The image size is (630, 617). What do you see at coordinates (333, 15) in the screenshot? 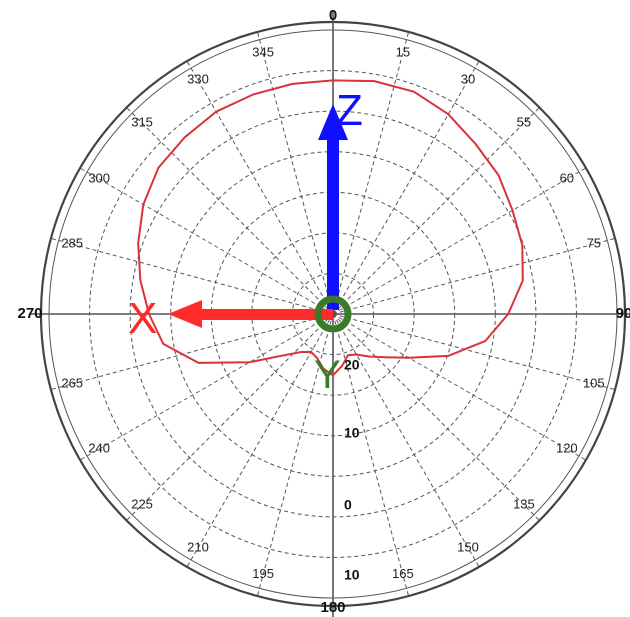
I see `angle-tick-label: 0` at bounding box center [333, 15].